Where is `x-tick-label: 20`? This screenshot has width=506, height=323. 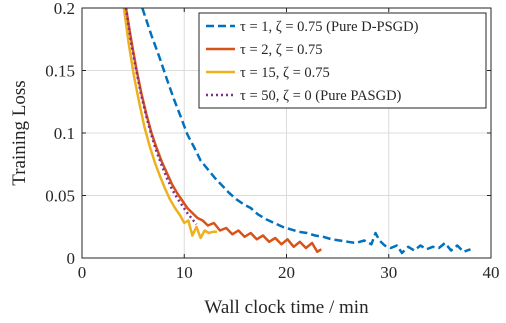
x-tick-label: 20 is located at coordinates (286, 272).